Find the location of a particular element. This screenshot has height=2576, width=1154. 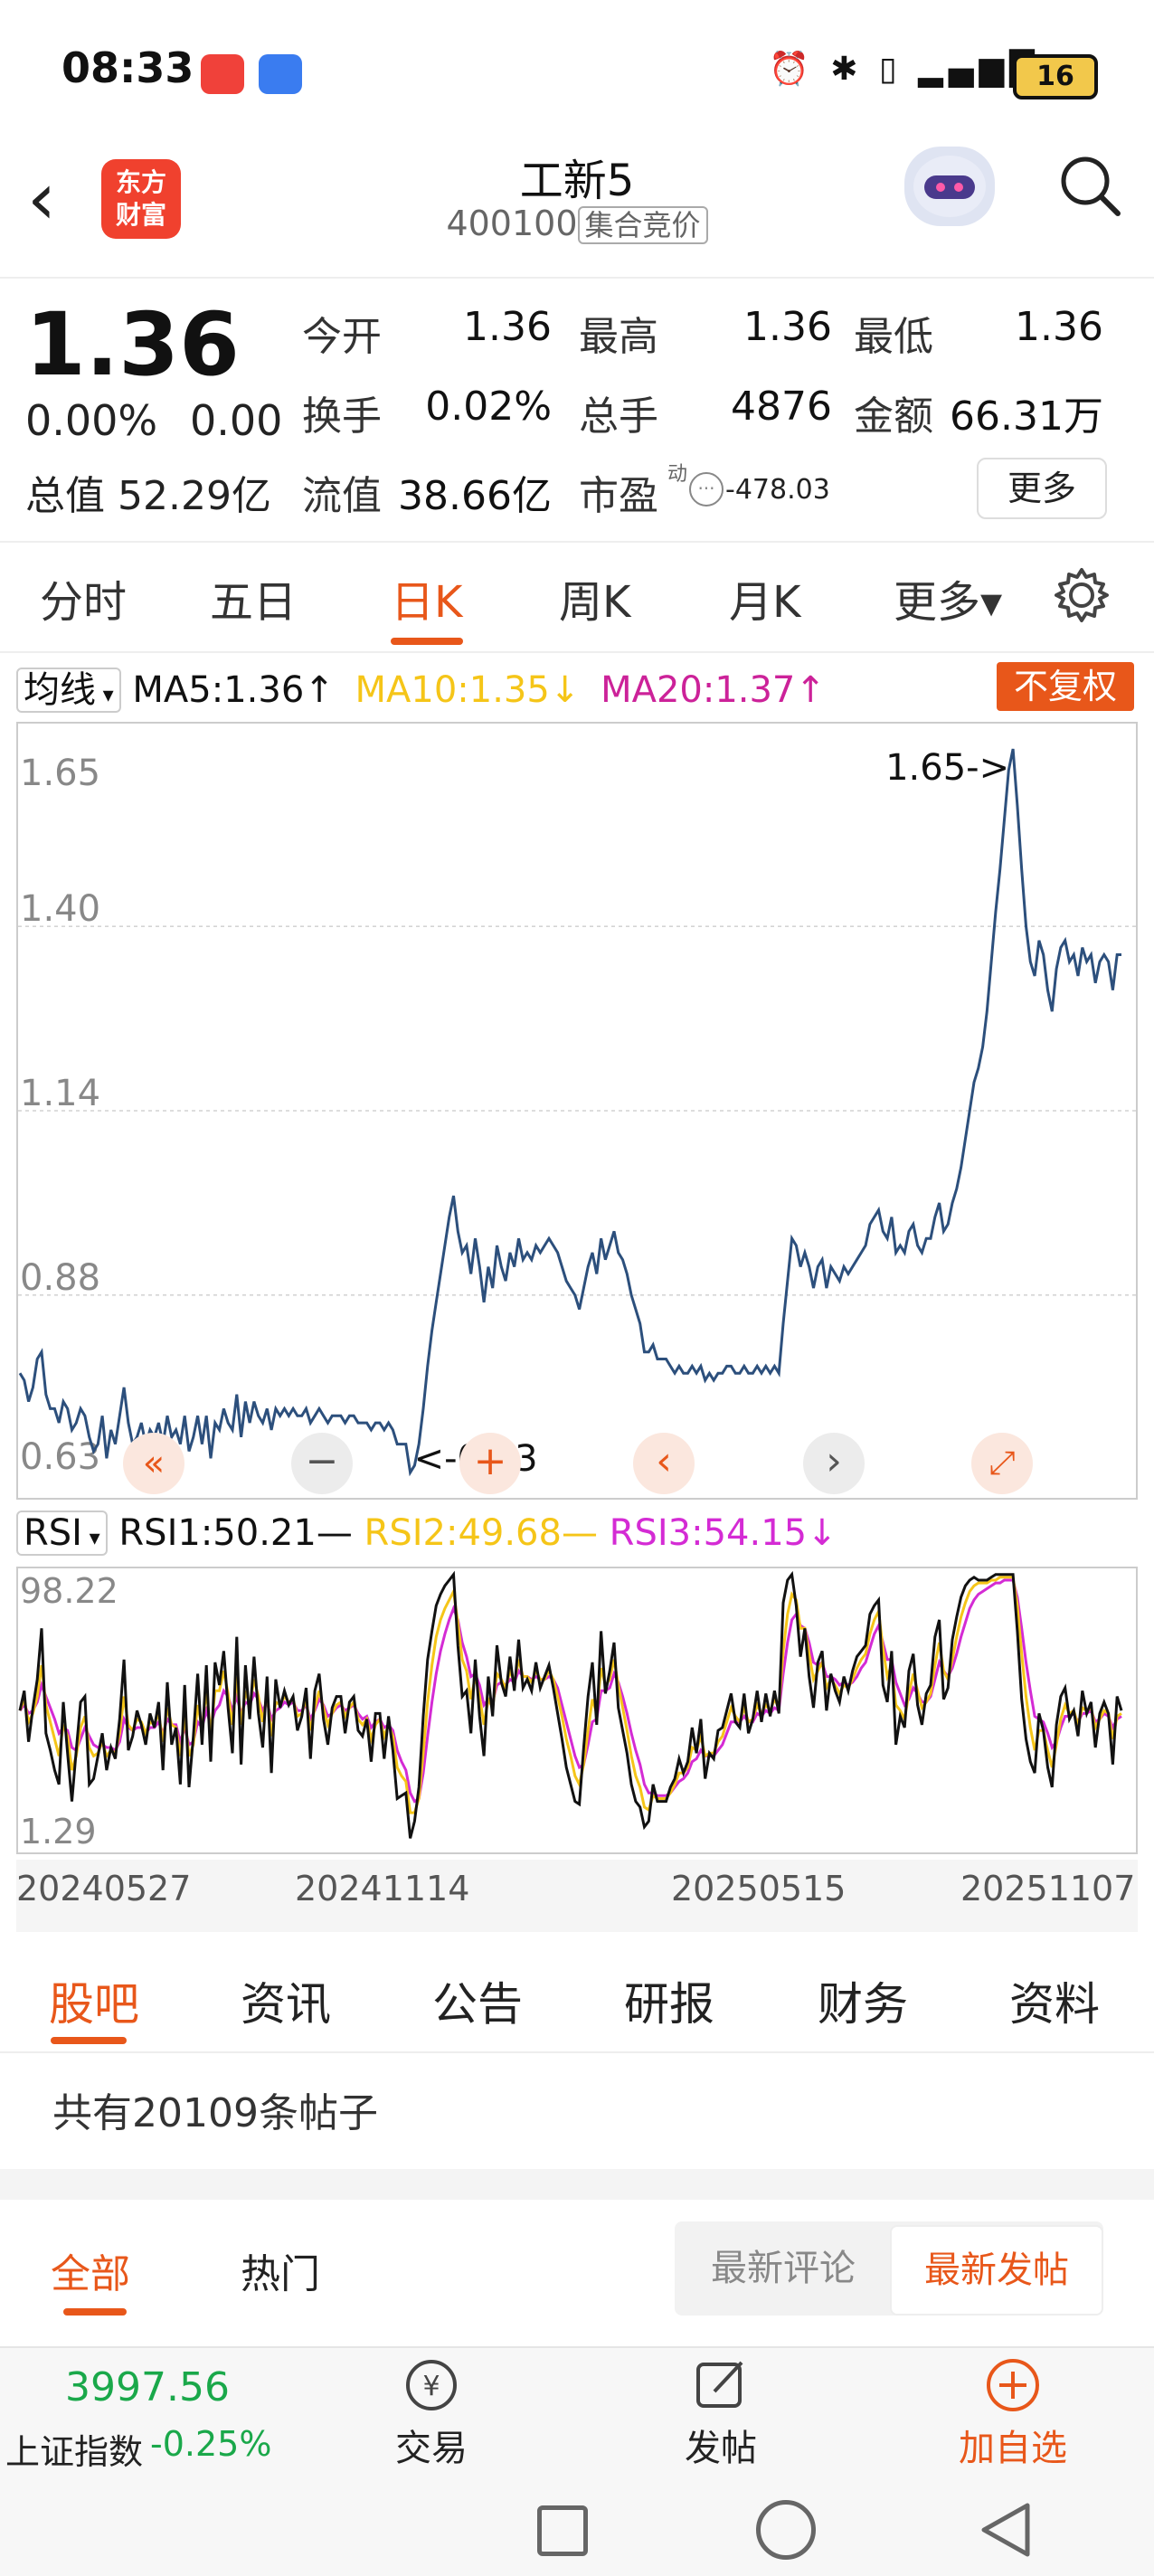

volume-value: 4876 is located at coordinates (781, 407).